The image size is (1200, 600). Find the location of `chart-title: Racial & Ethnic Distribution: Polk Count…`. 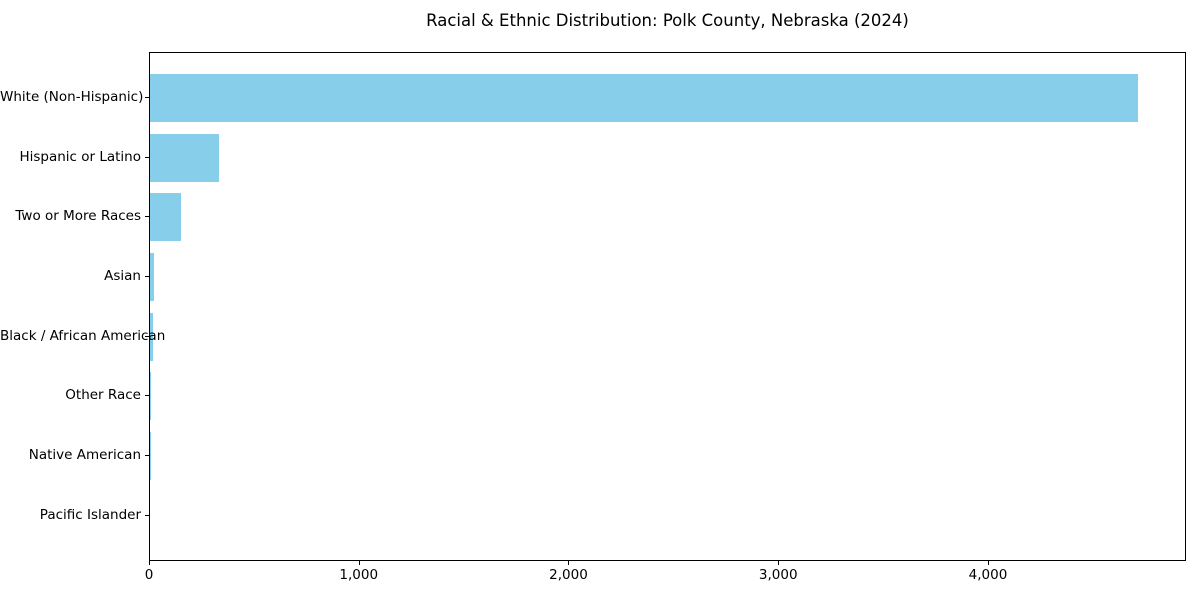

chart-title: Racial & Ethnic Distribution: Polk Count… is located at coordinates (667, 20).